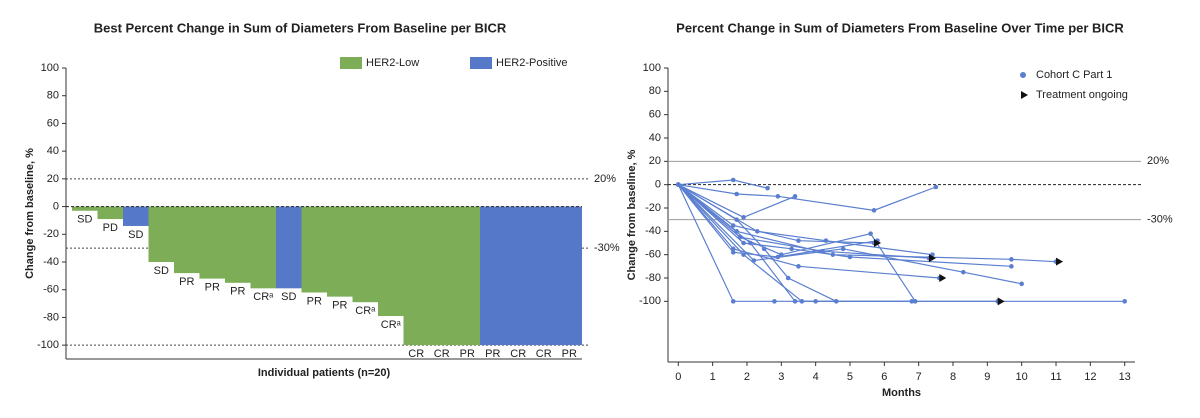 This screenshot has height=418, width=1200. I want to click on x-tick-label: 2, so click(747, 377).